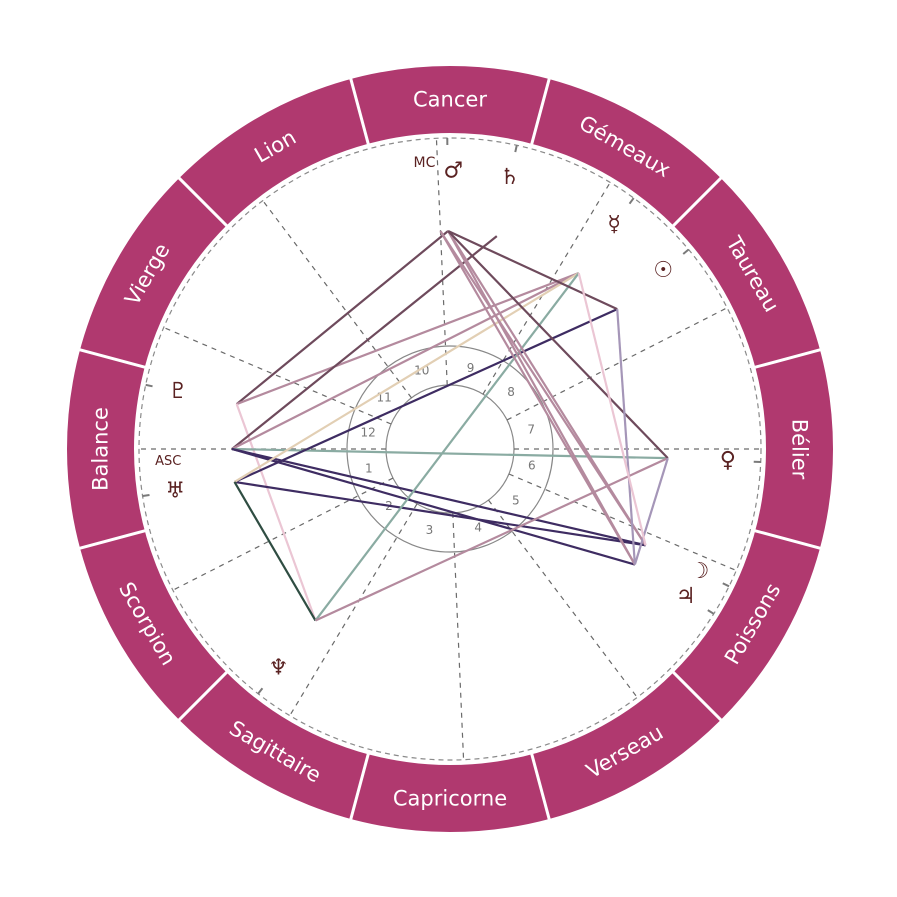 The image size is (897, 897). Describe the element at coordinates (279, 667) in the screenshot. I see `neptune-icon: ♆` at that location.